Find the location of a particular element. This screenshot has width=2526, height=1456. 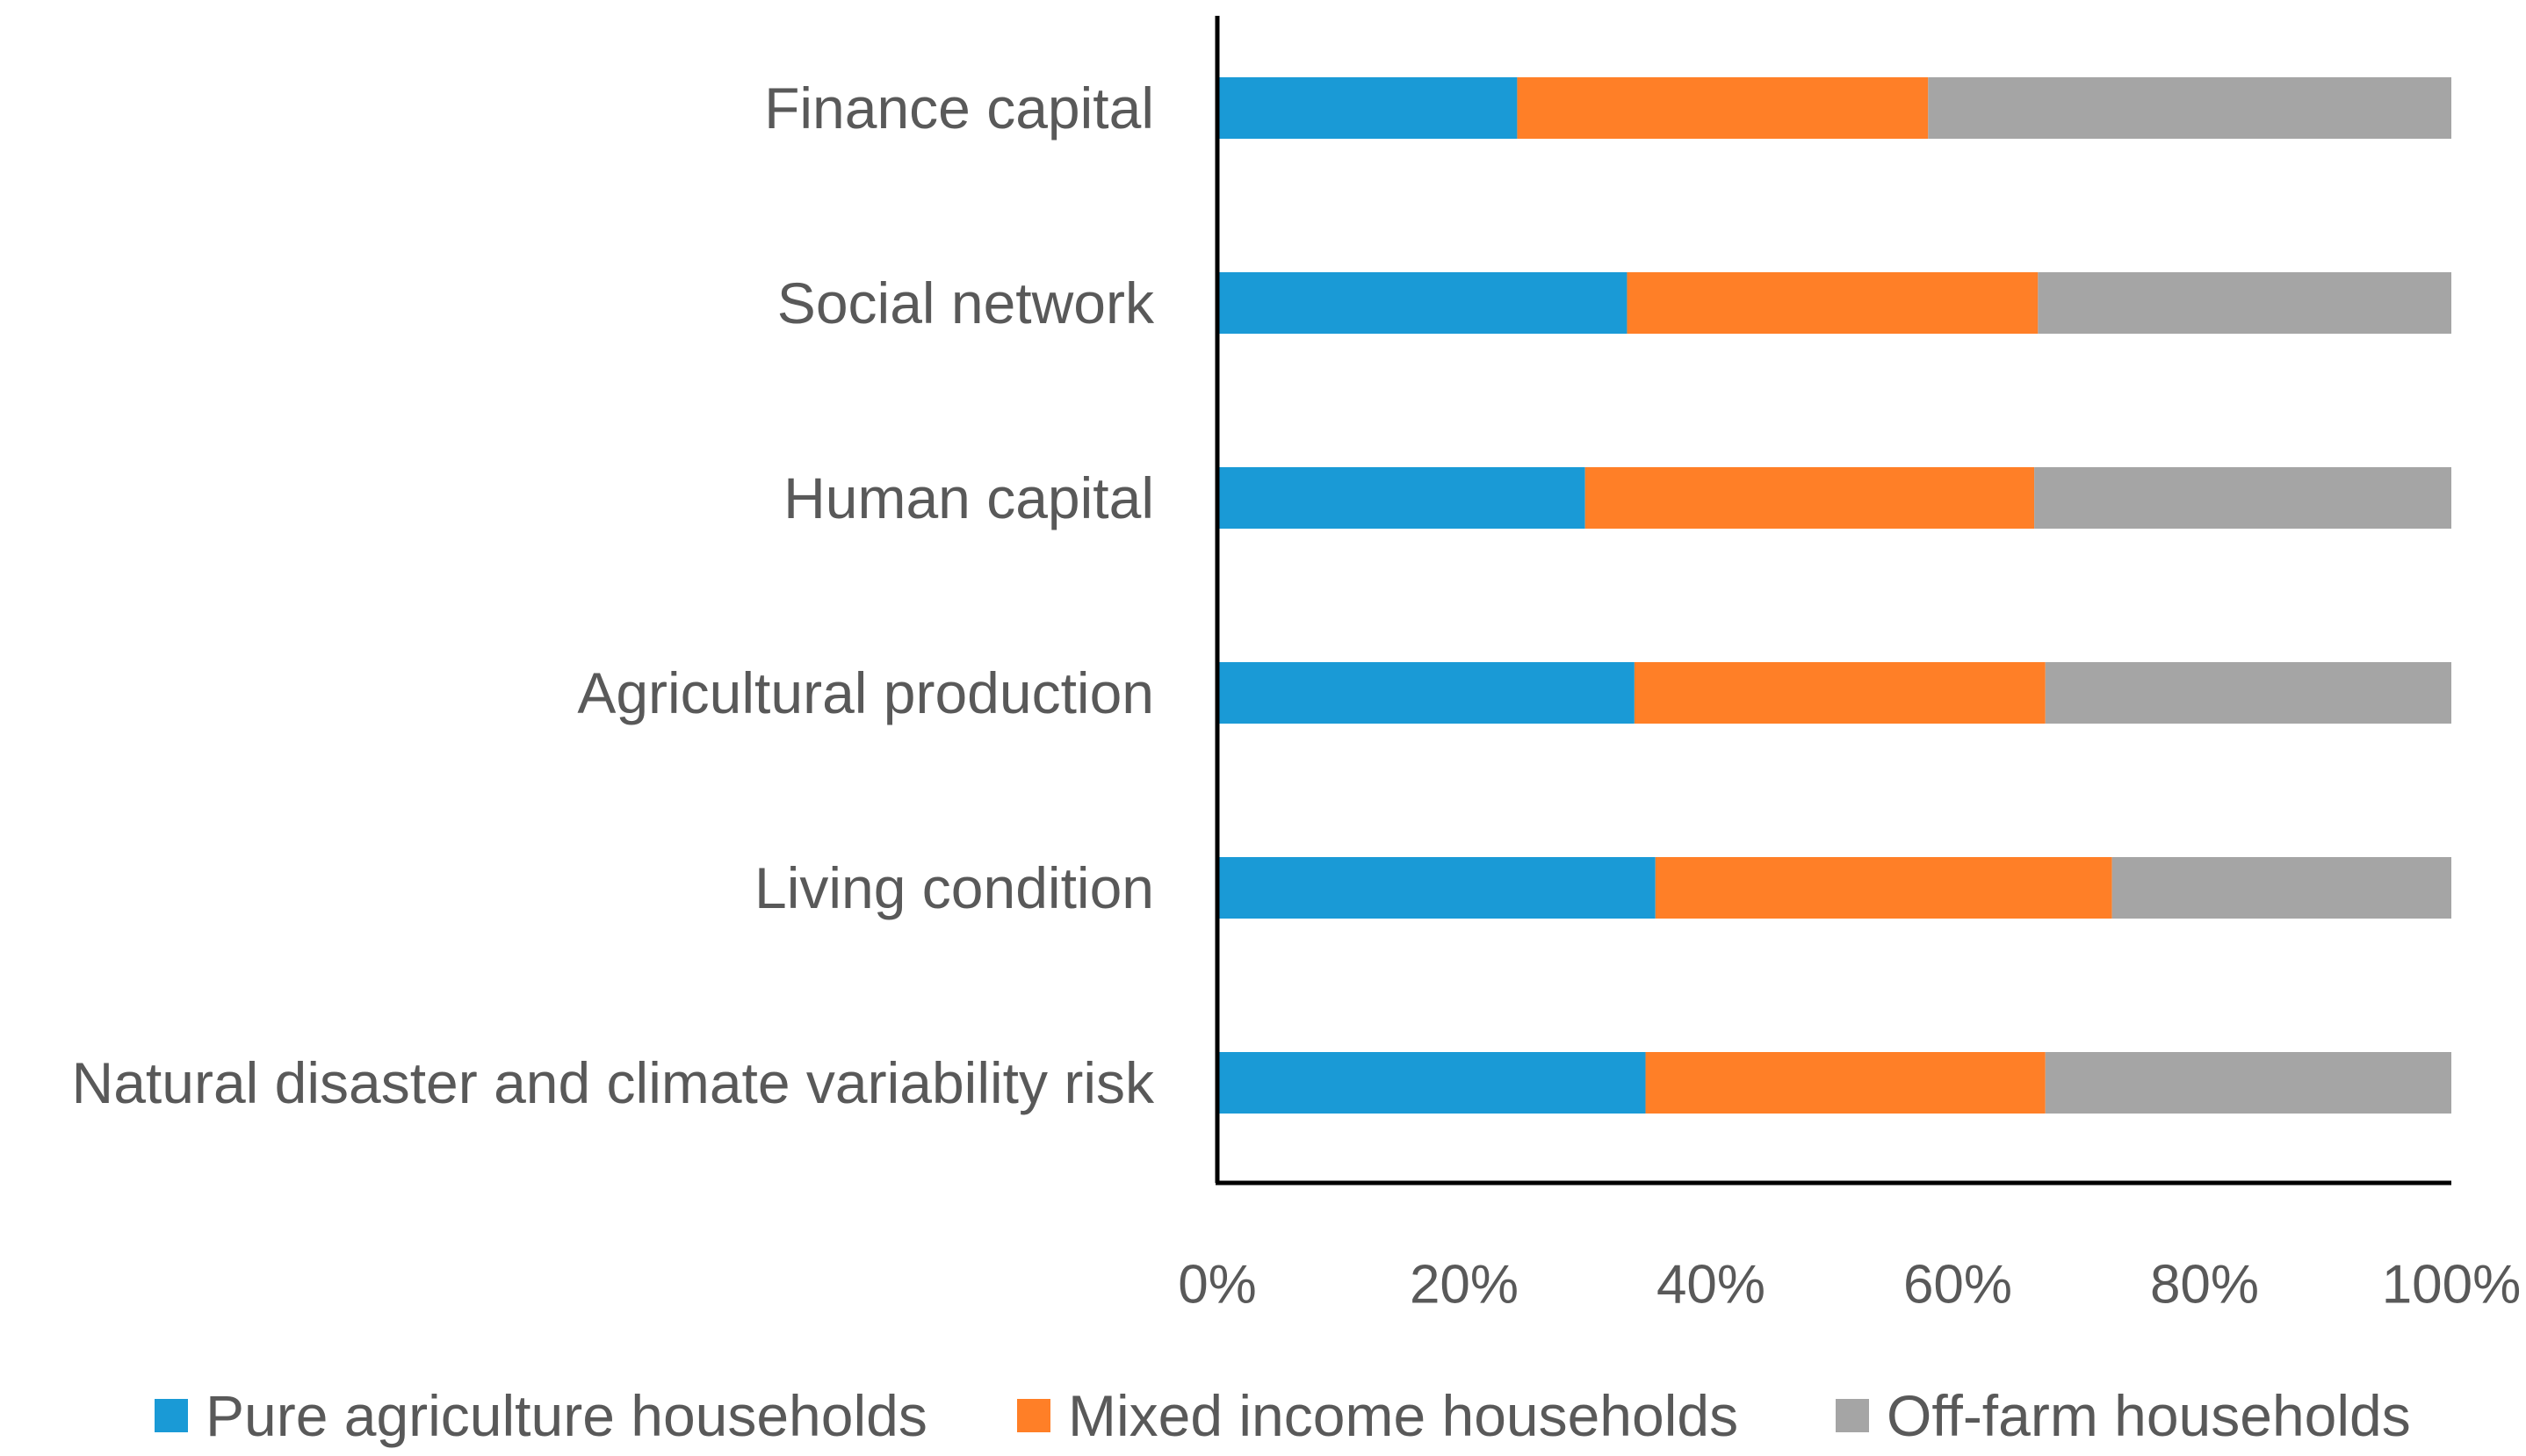

category-label: Social network is located at coordinates (966, 302).